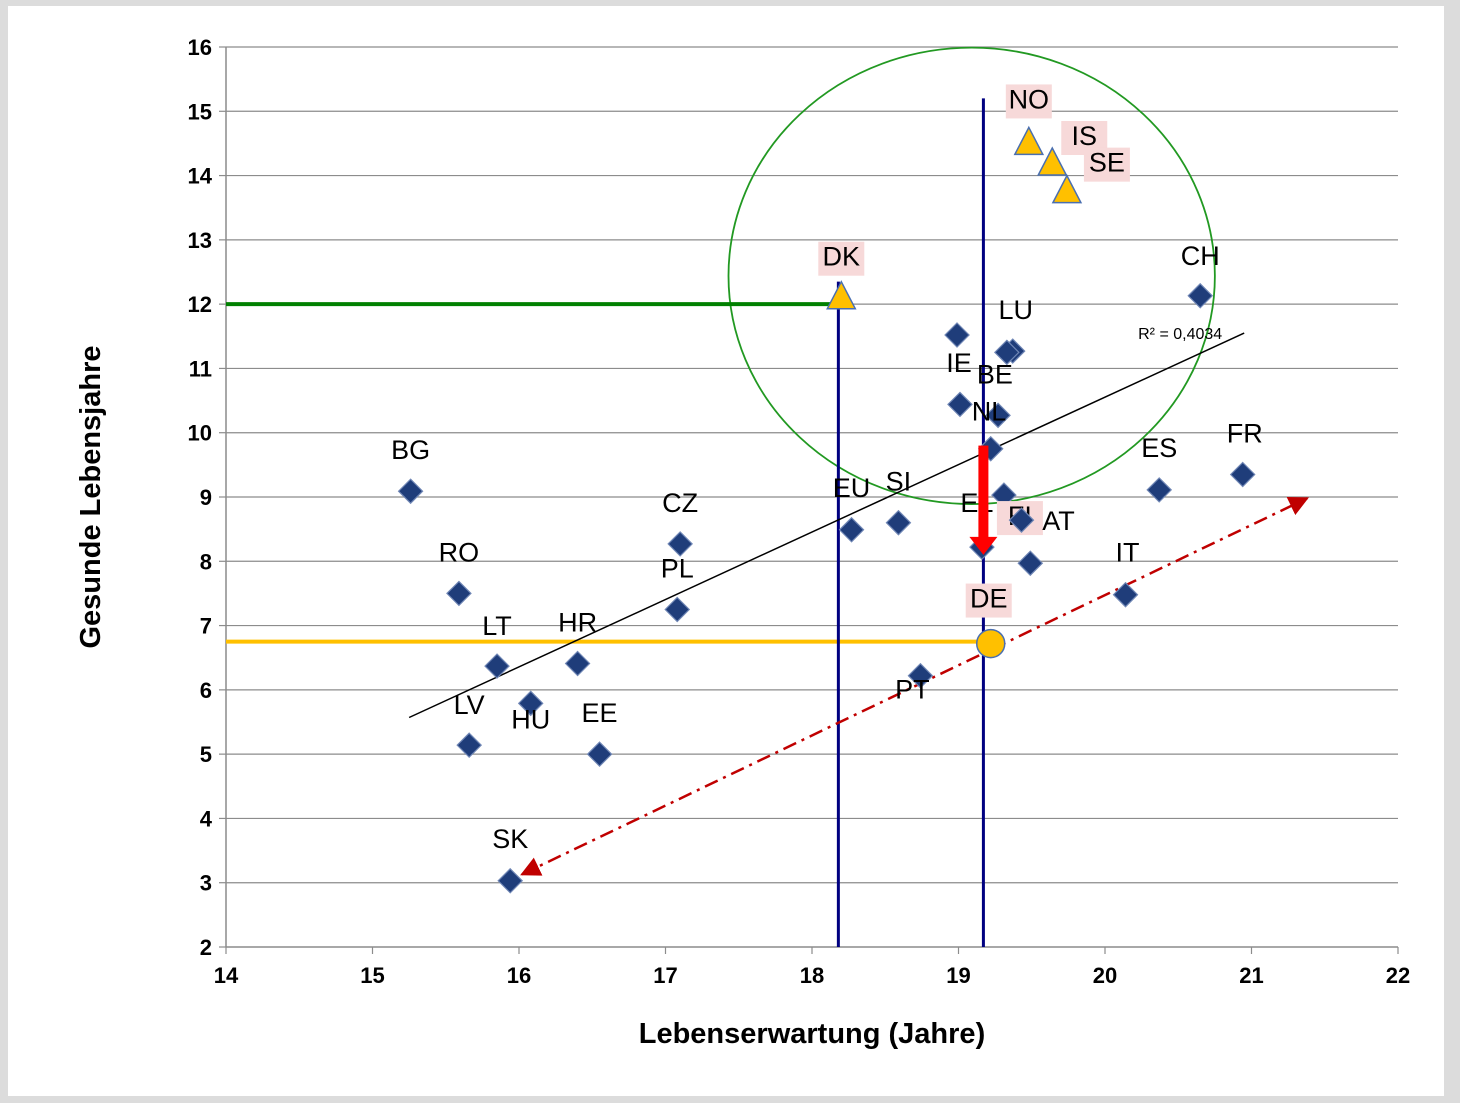  What do you see at coordinates (200, 433) in the screenshot?
I see `y-tick-label-10: 10` at bounding box center [200, 433].